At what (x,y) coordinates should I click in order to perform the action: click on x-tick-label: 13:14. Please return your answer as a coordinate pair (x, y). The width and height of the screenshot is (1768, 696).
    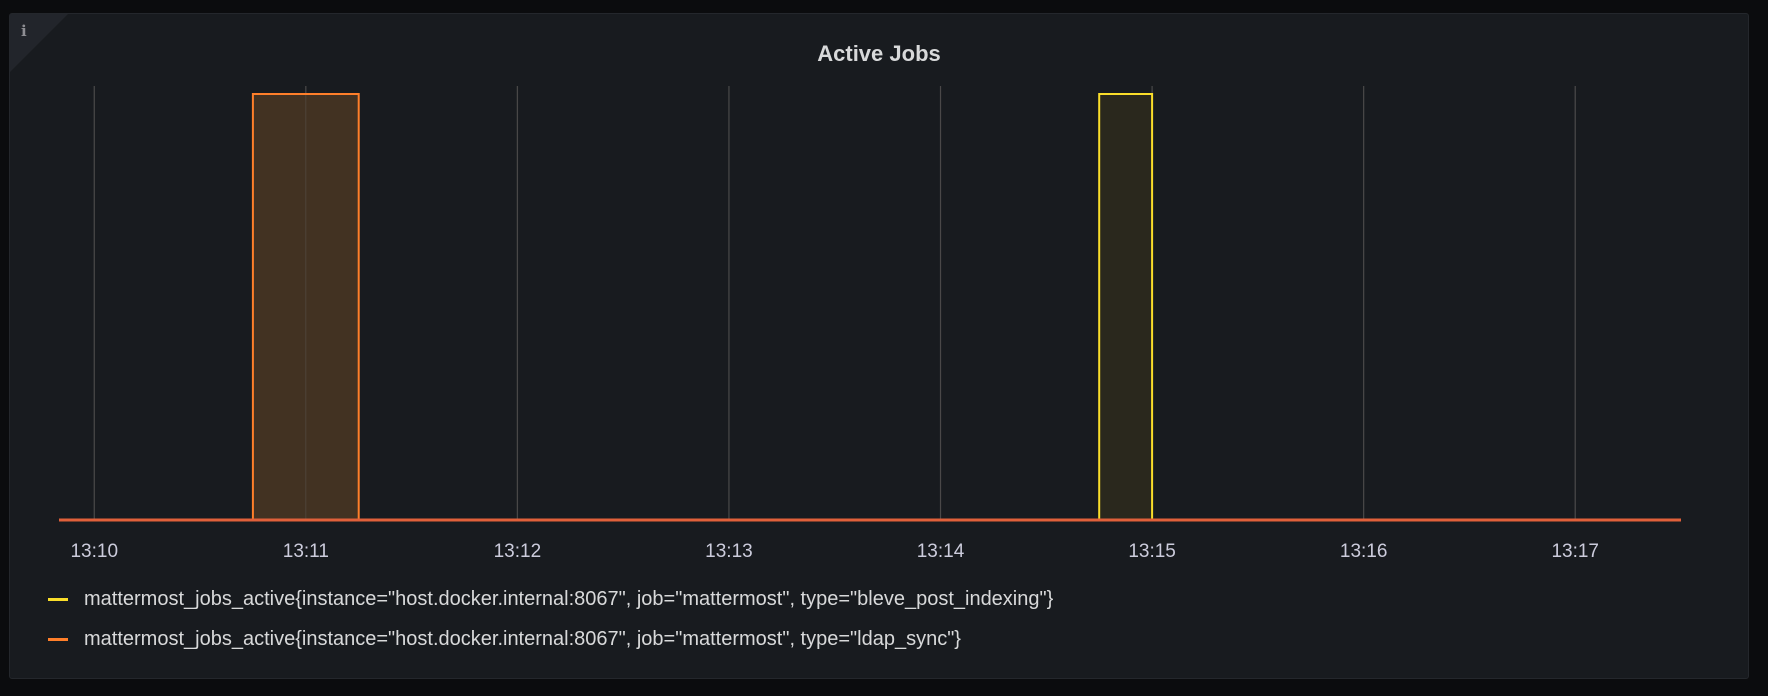
    Looking at the image, I should click on (941, 551).